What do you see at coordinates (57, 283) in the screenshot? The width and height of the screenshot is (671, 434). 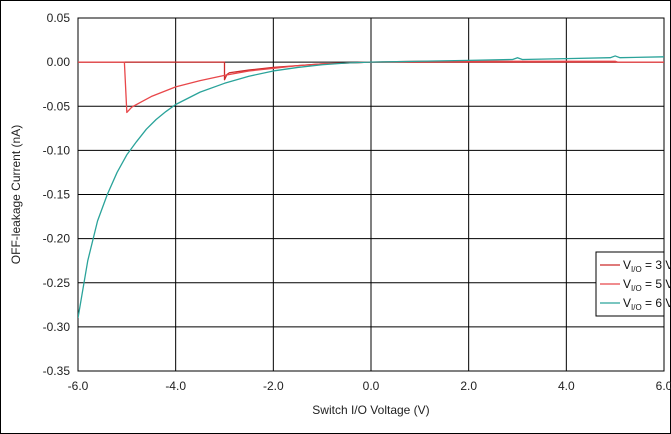 I see `y-tick-label: -0.25` at bounding box center [57, 283].